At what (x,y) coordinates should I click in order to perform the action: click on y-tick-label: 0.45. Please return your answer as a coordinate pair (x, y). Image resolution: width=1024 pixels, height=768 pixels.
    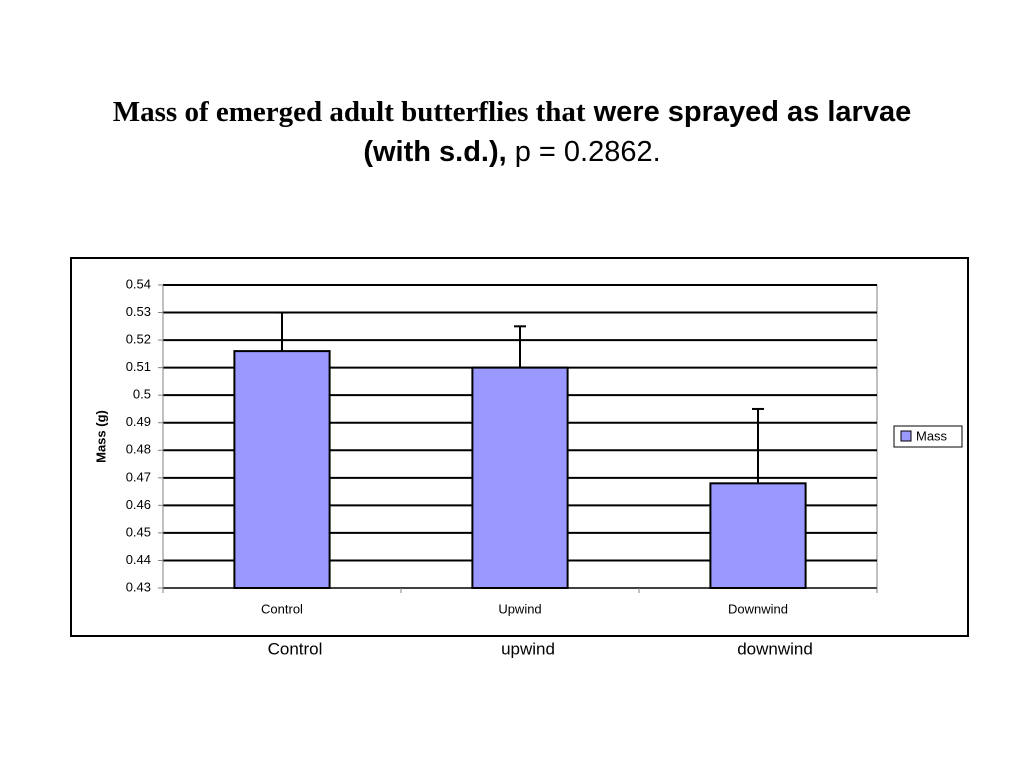
    Looking at the image, I should click on (138, 531).